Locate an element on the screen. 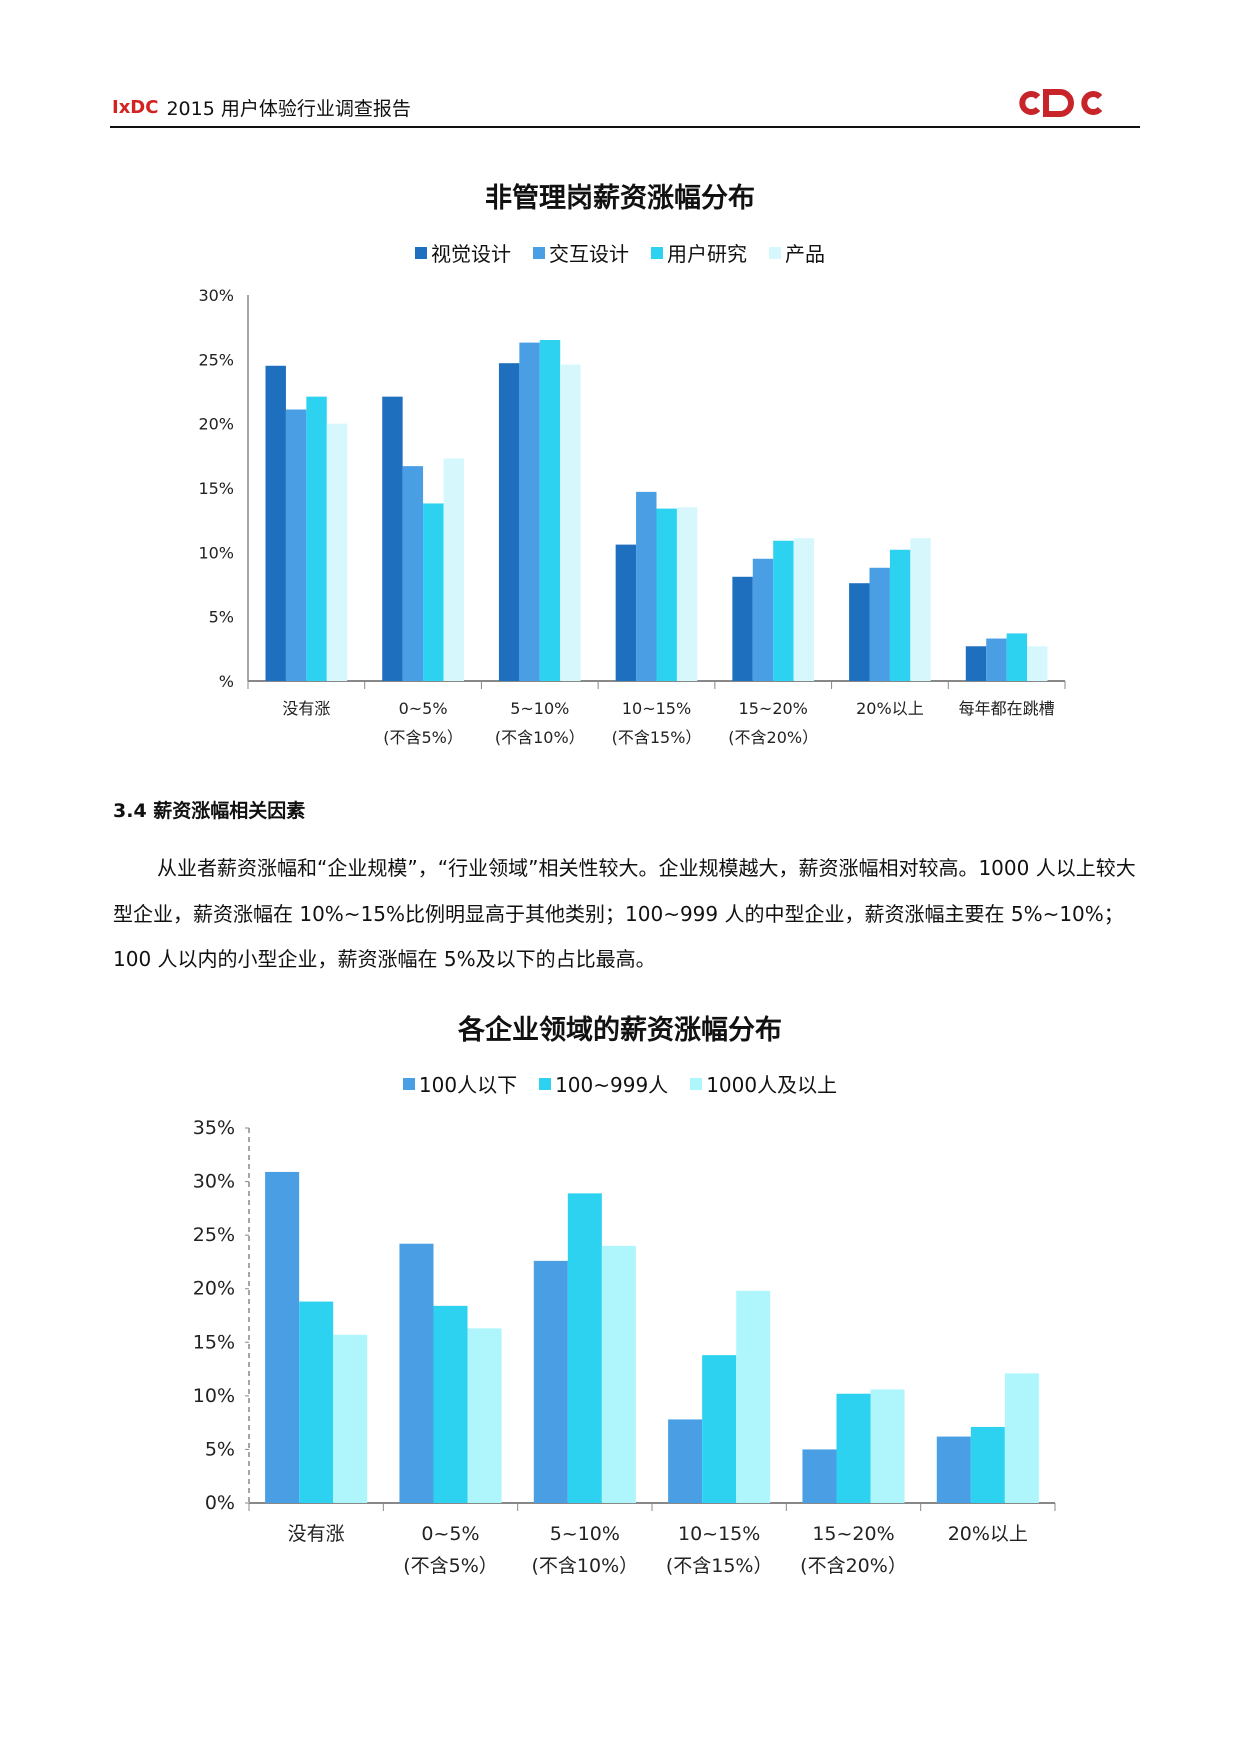  y-tick-label: 5% is located at coordinates (221, 617).